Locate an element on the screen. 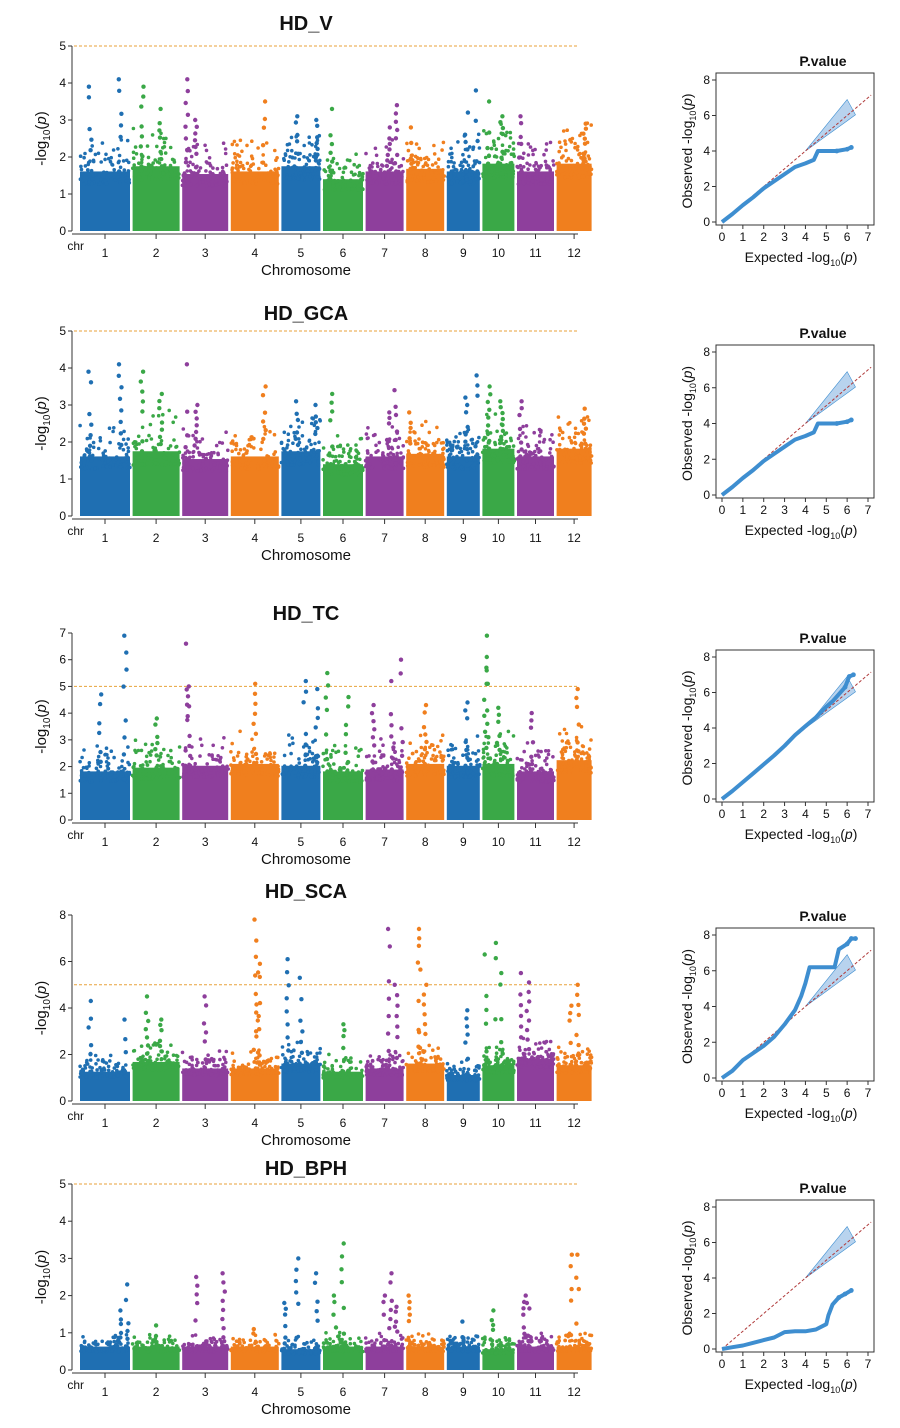  chromosome-1-points is located at coordinates (105, 154).